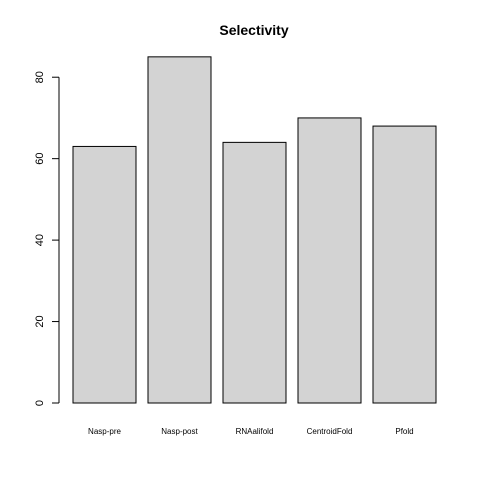 This screenshot has width=480, height=480. Describe the element at coordinates (104, 431) in the screenshot. I see `x-tick-label: Nasp-pre` at that location.